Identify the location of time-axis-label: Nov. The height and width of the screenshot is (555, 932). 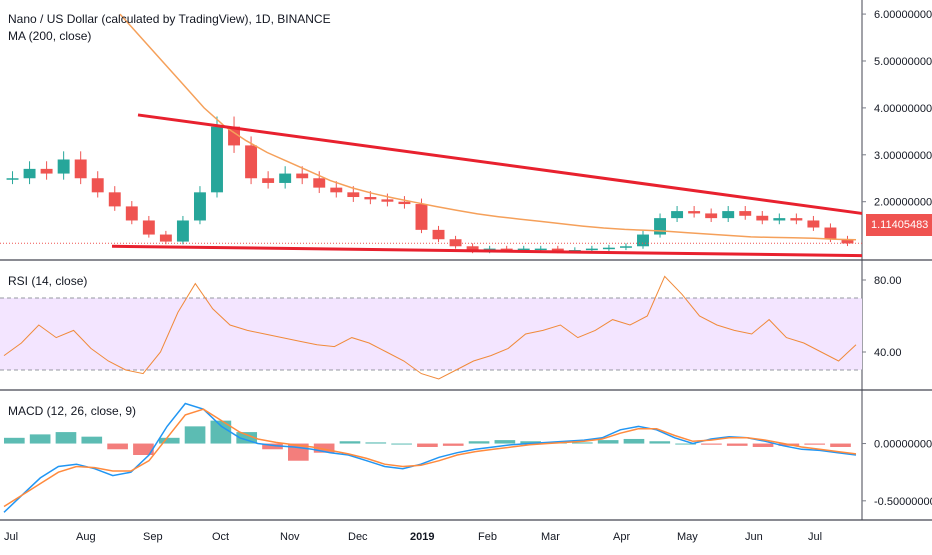
(290, 537).